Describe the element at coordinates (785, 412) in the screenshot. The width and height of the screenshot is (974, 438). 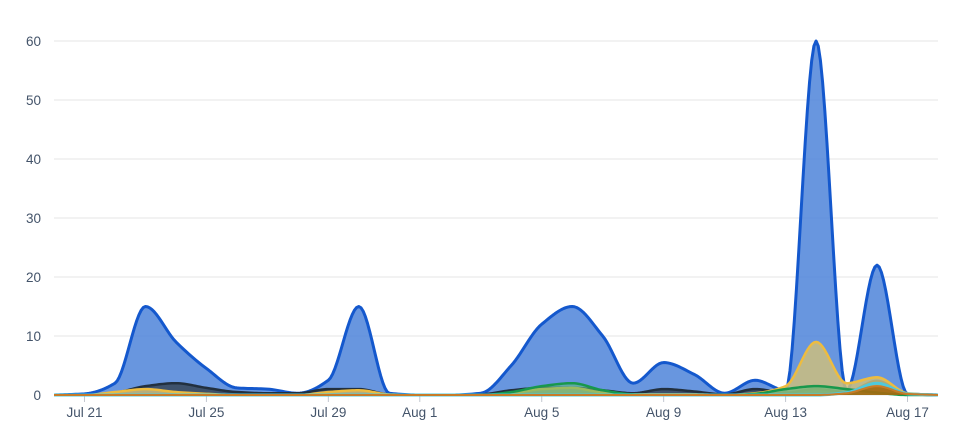
I see `x-axis-label-6: Aug 13` at that location.